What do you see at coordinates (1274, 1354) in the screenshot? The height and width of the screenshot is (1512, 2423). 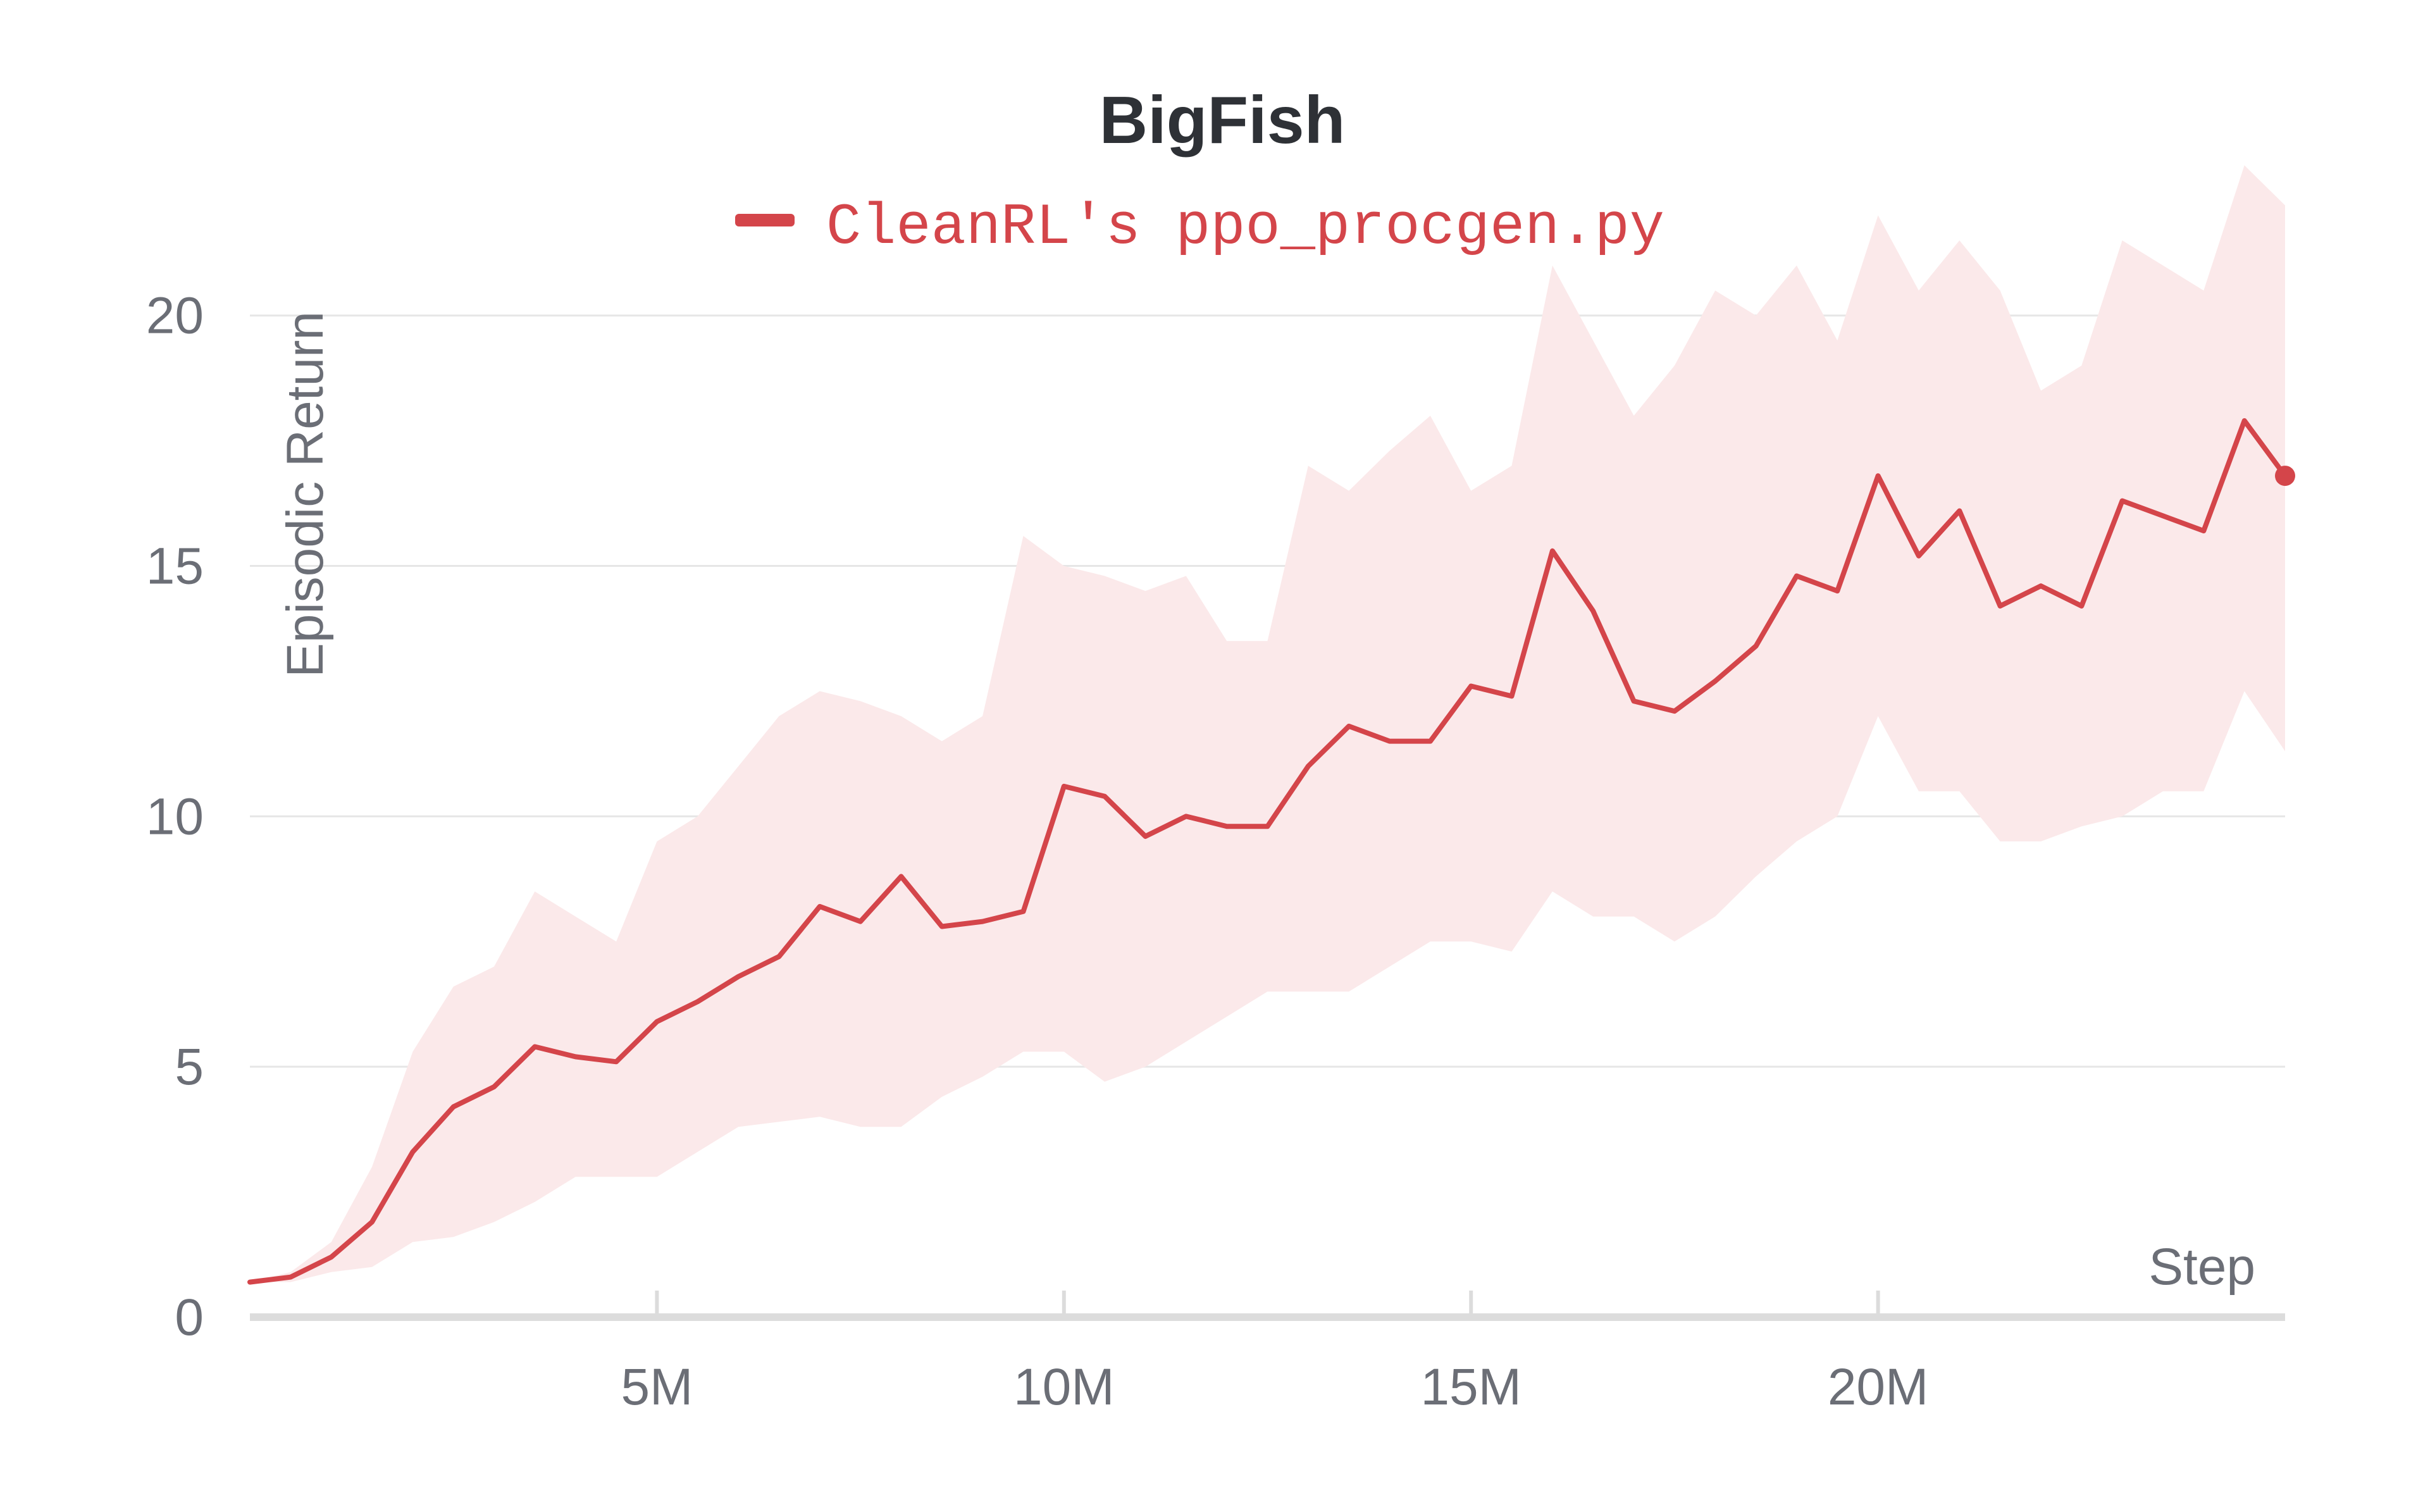 I see `x-tick-group: 5M 10M 15M 20M` at bounding box center [1274, 1354].